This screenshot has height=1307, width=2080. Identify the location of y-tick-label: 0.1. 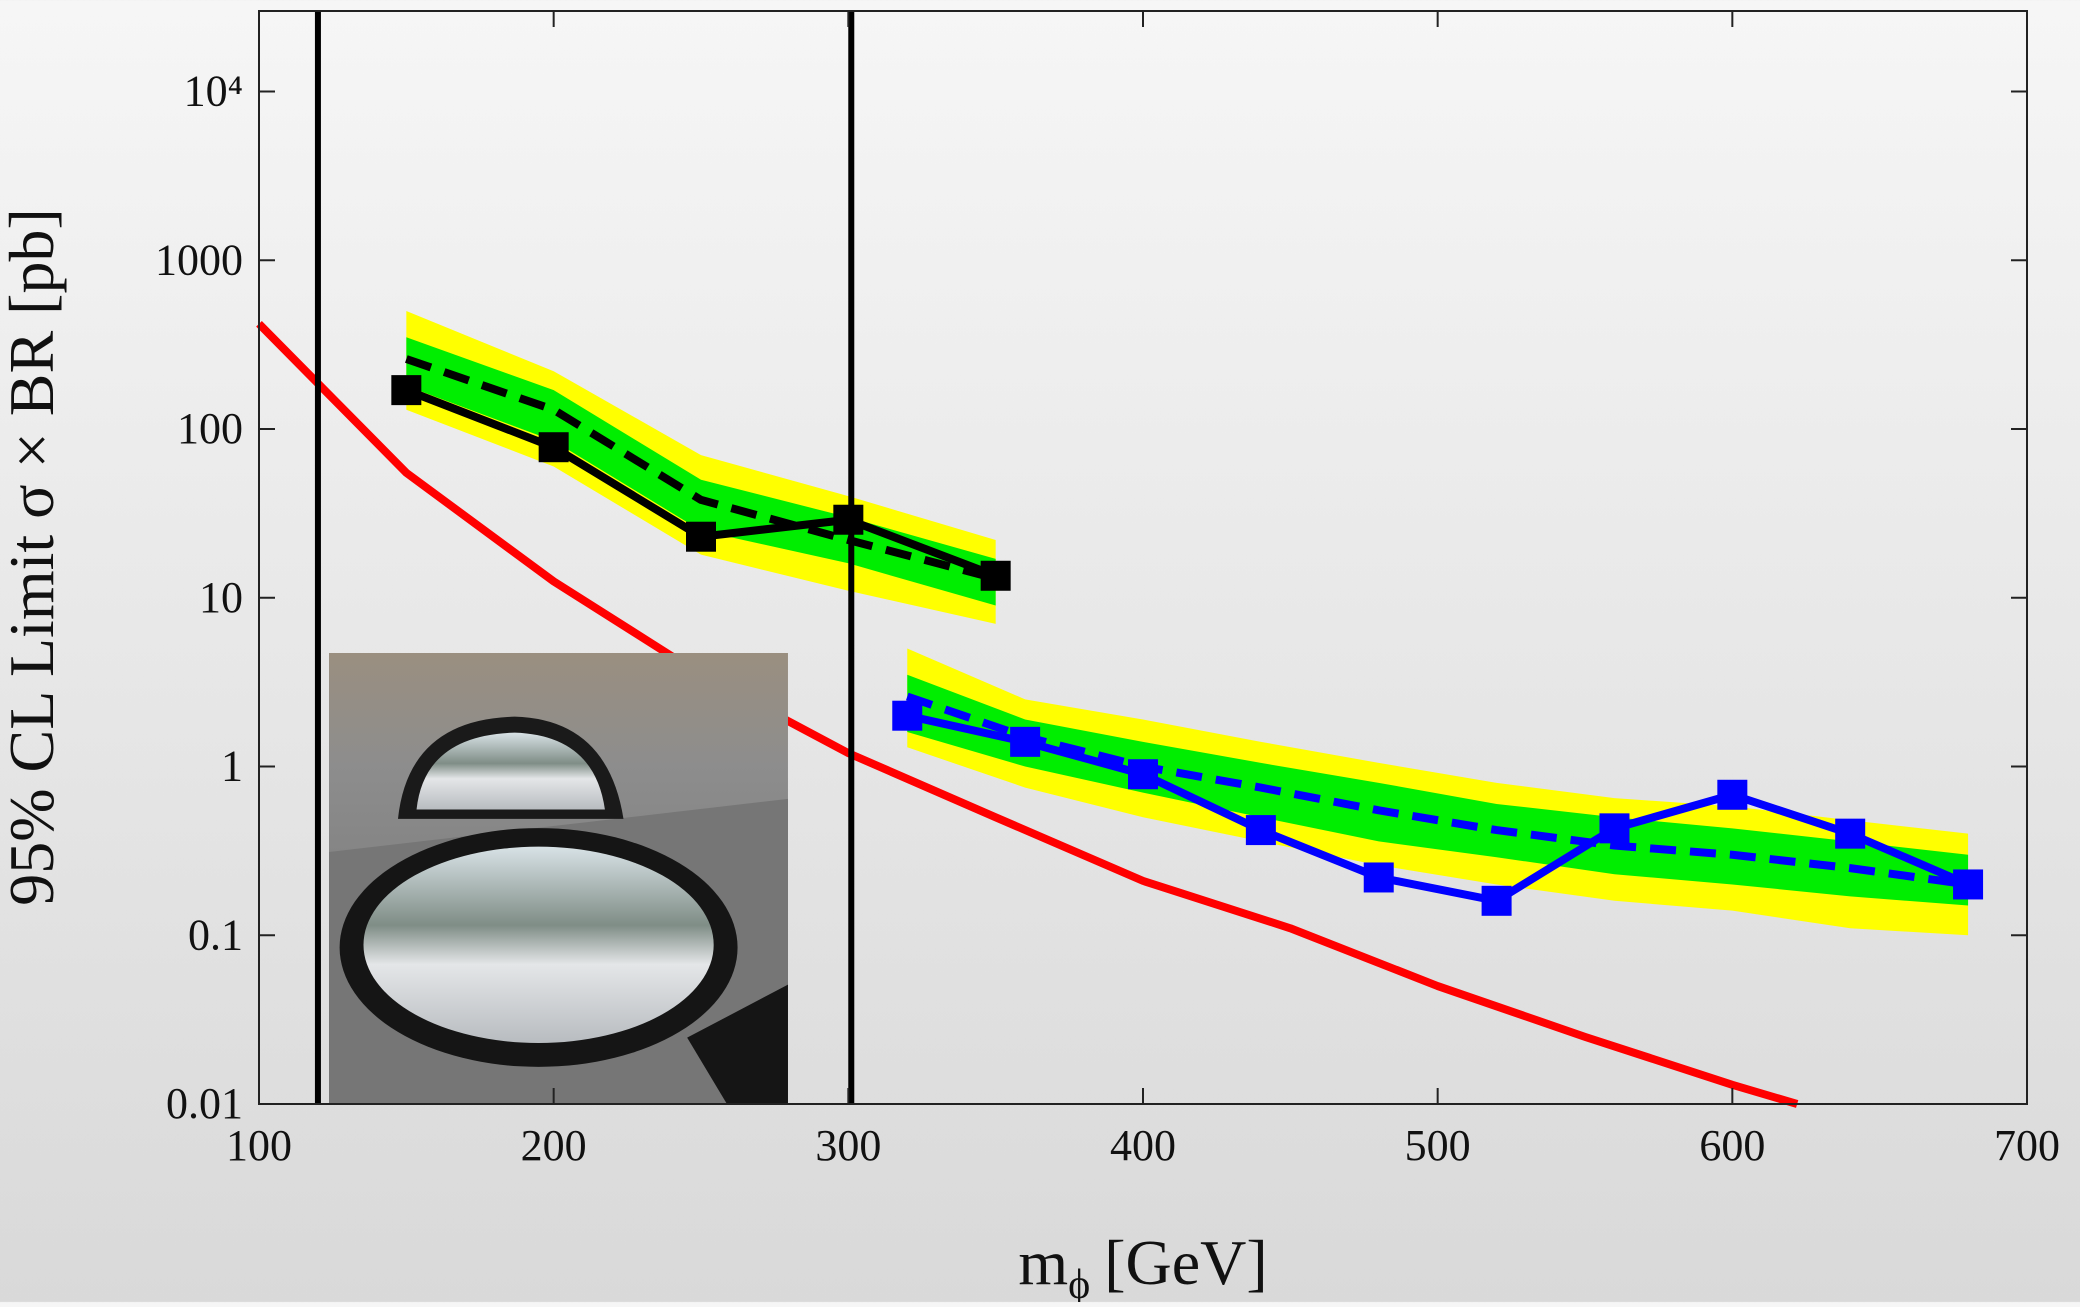
(215, 934).